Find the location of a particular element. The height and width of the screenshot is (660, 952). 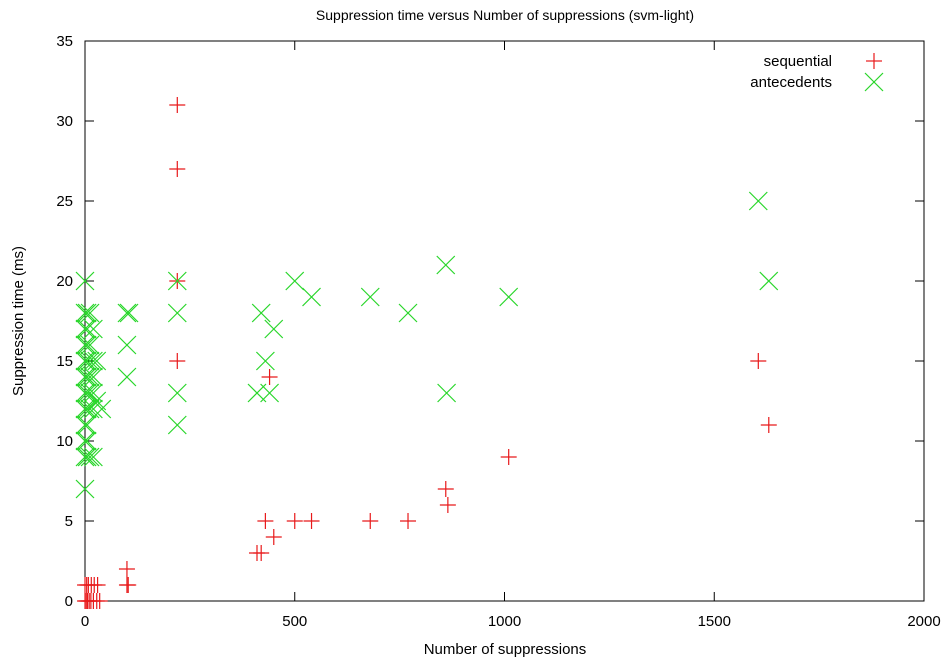

x-tick-label: 500 is located at coordinates (294, 621).